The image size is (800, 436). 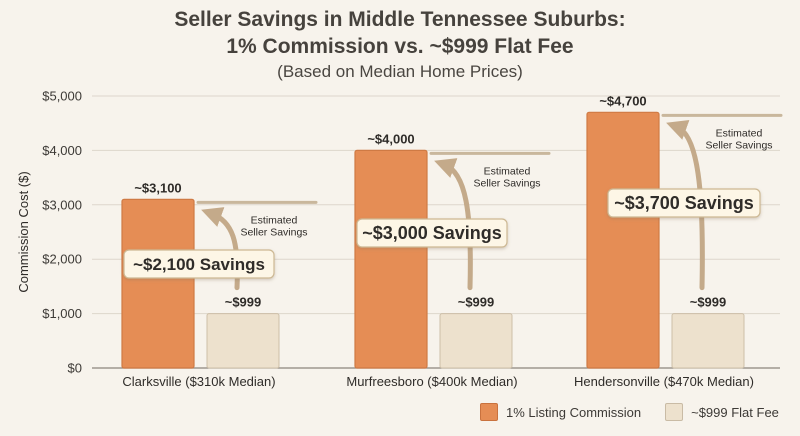 What do you see at coordinates (574, 412) in the screenshot?
I see `legend-label-commission: 1% Listing Commission` at bounding box center [574, 412].